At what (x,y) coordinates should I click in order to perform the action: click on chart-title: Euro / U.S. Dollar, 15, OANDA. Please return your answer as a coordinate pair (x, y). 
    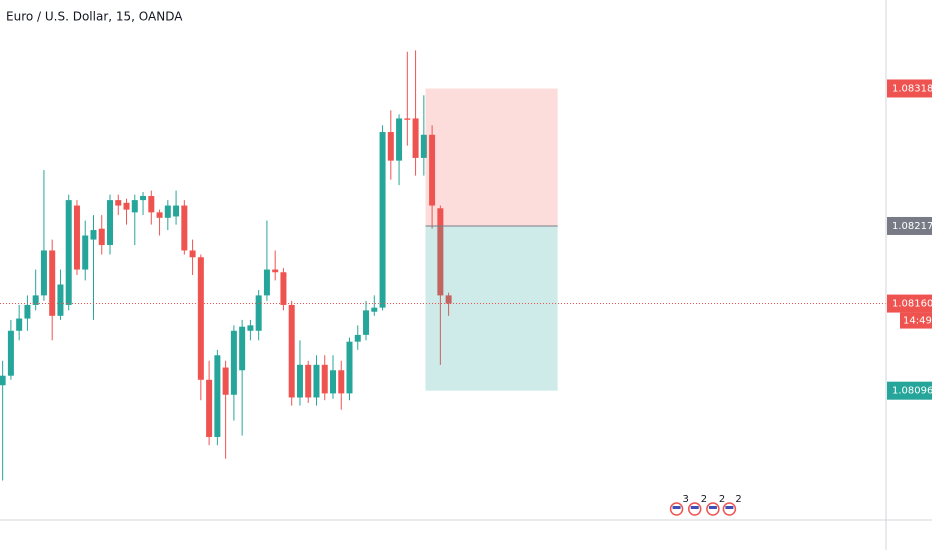
    Looking at the image, I should click on (94, 17).